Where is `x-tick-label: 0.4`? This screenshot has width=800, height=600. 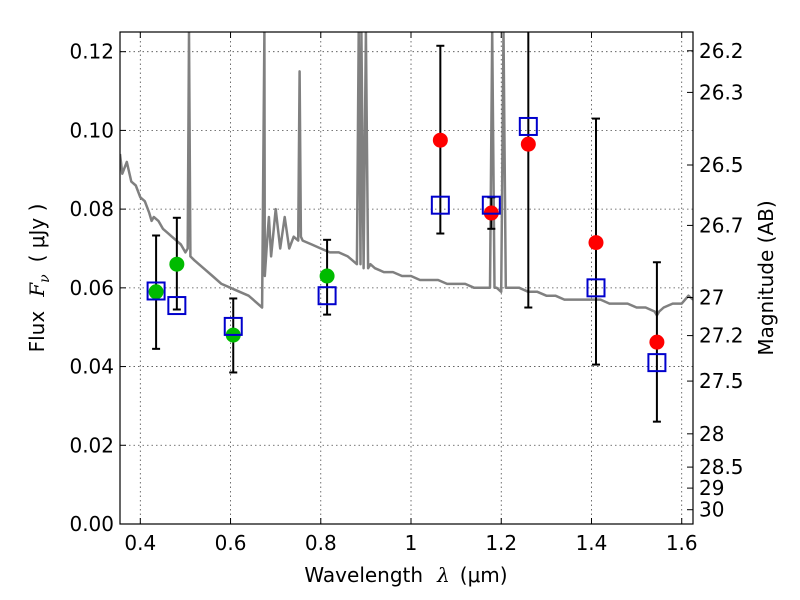 x-tick-label: 0.4 is located at coordinates (140, 543).